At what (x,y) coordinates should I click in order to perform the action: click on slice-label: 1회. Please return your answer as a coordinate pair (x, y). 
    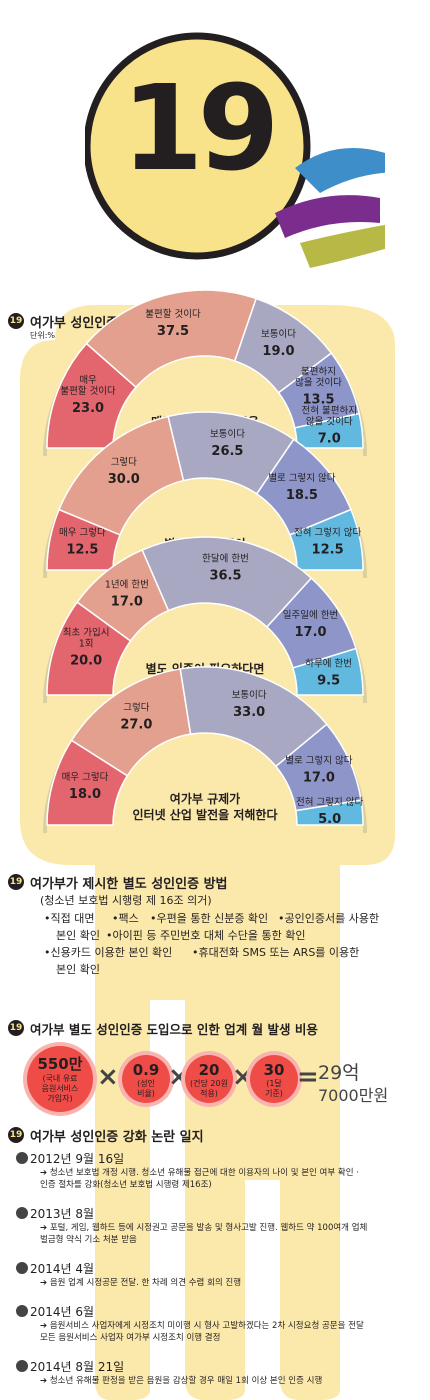
    Looking at the image, I should click on (86, 643).